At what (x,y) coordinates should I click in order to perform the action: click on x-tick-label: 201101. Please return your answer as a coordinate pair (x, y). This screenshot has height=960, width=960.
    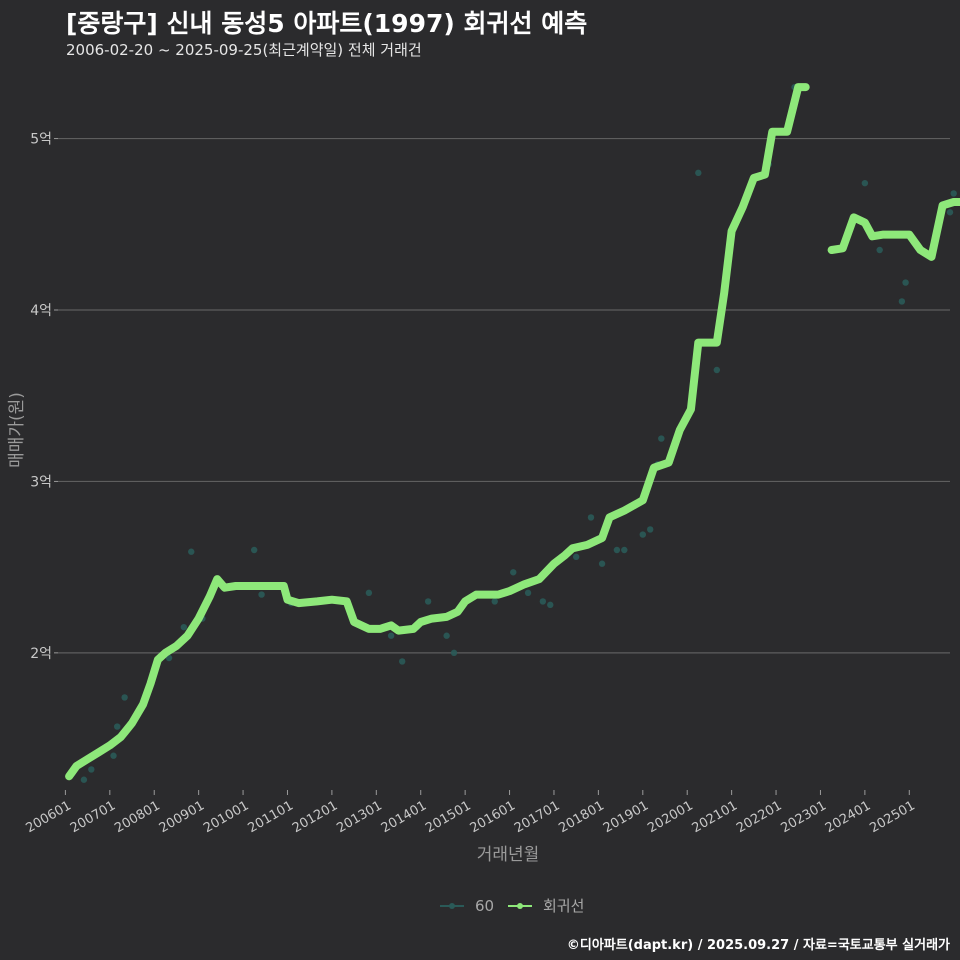
    Looking at the image, I should click on (271, 817).